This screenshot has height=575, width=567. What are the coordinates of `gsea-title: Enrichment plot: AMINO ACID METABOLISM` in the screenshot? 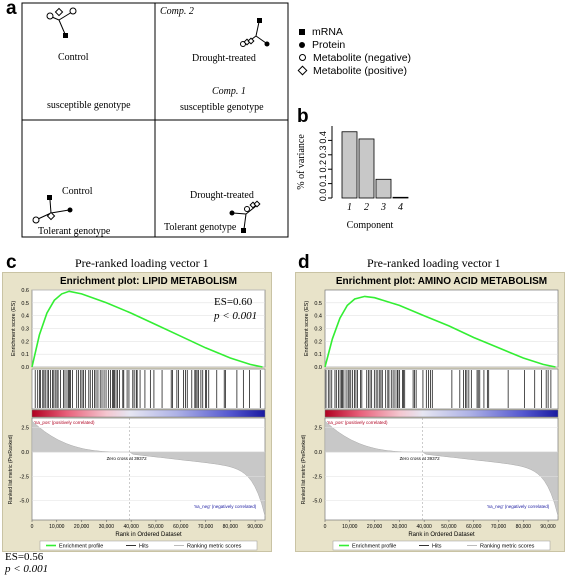 It's located at (441, 281).